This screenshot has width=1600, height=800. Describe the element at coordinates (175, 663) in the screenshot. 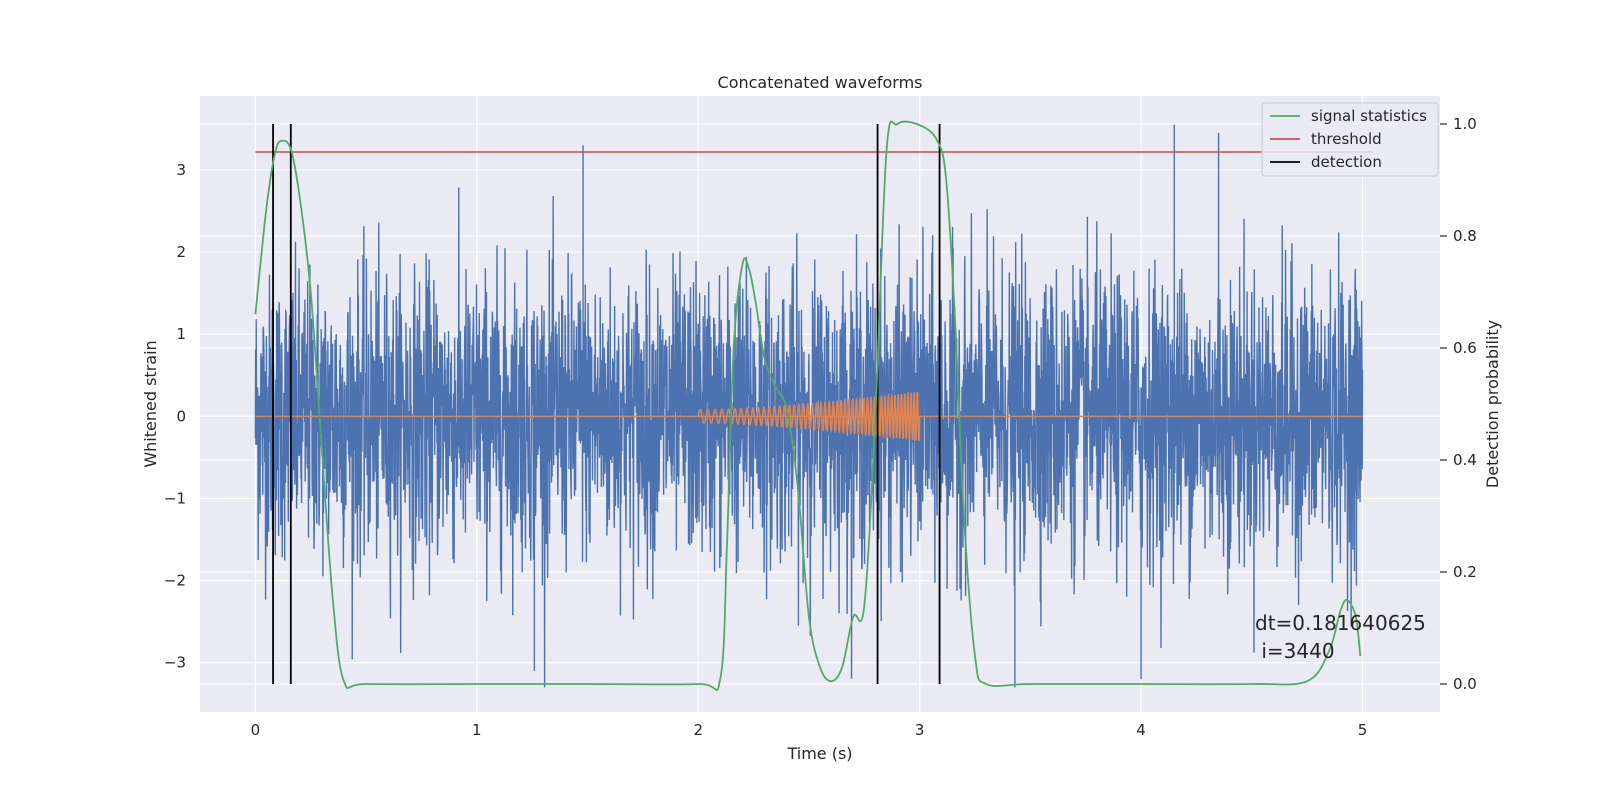

I see `y-left-tick-label-0: −3` at that location.